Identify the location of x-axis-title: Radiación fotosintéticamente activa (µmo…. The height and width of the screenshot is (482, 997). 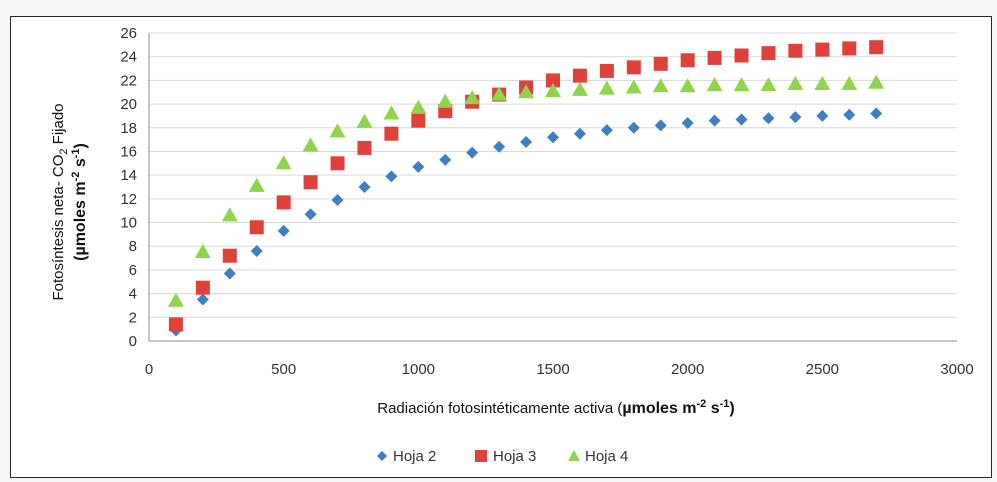
(556, 407).